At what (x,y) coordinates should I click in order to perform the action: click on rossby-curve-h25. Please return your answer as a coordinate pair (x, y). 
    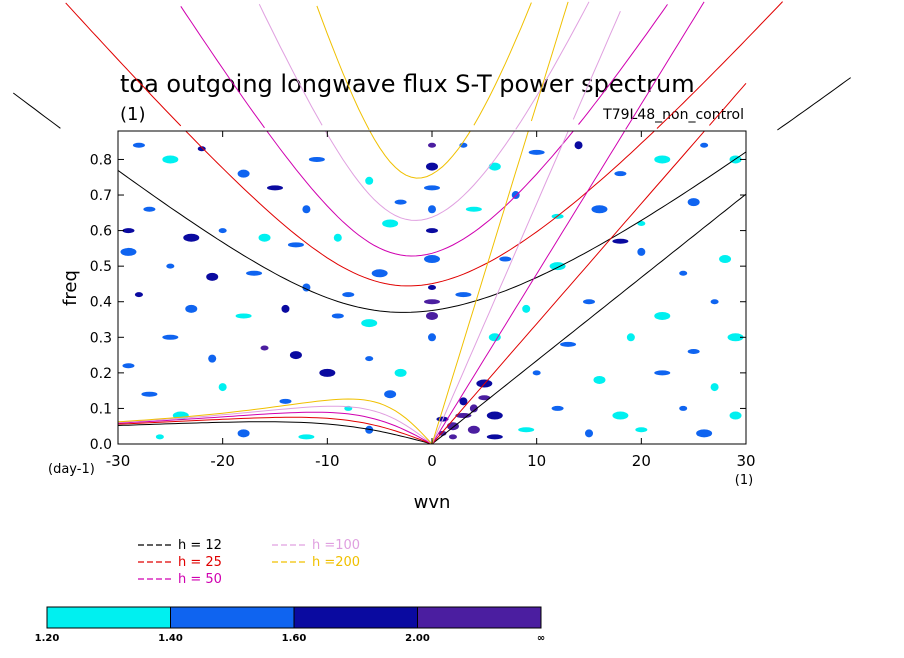
    Looking at the image, I should click on (275, 430).